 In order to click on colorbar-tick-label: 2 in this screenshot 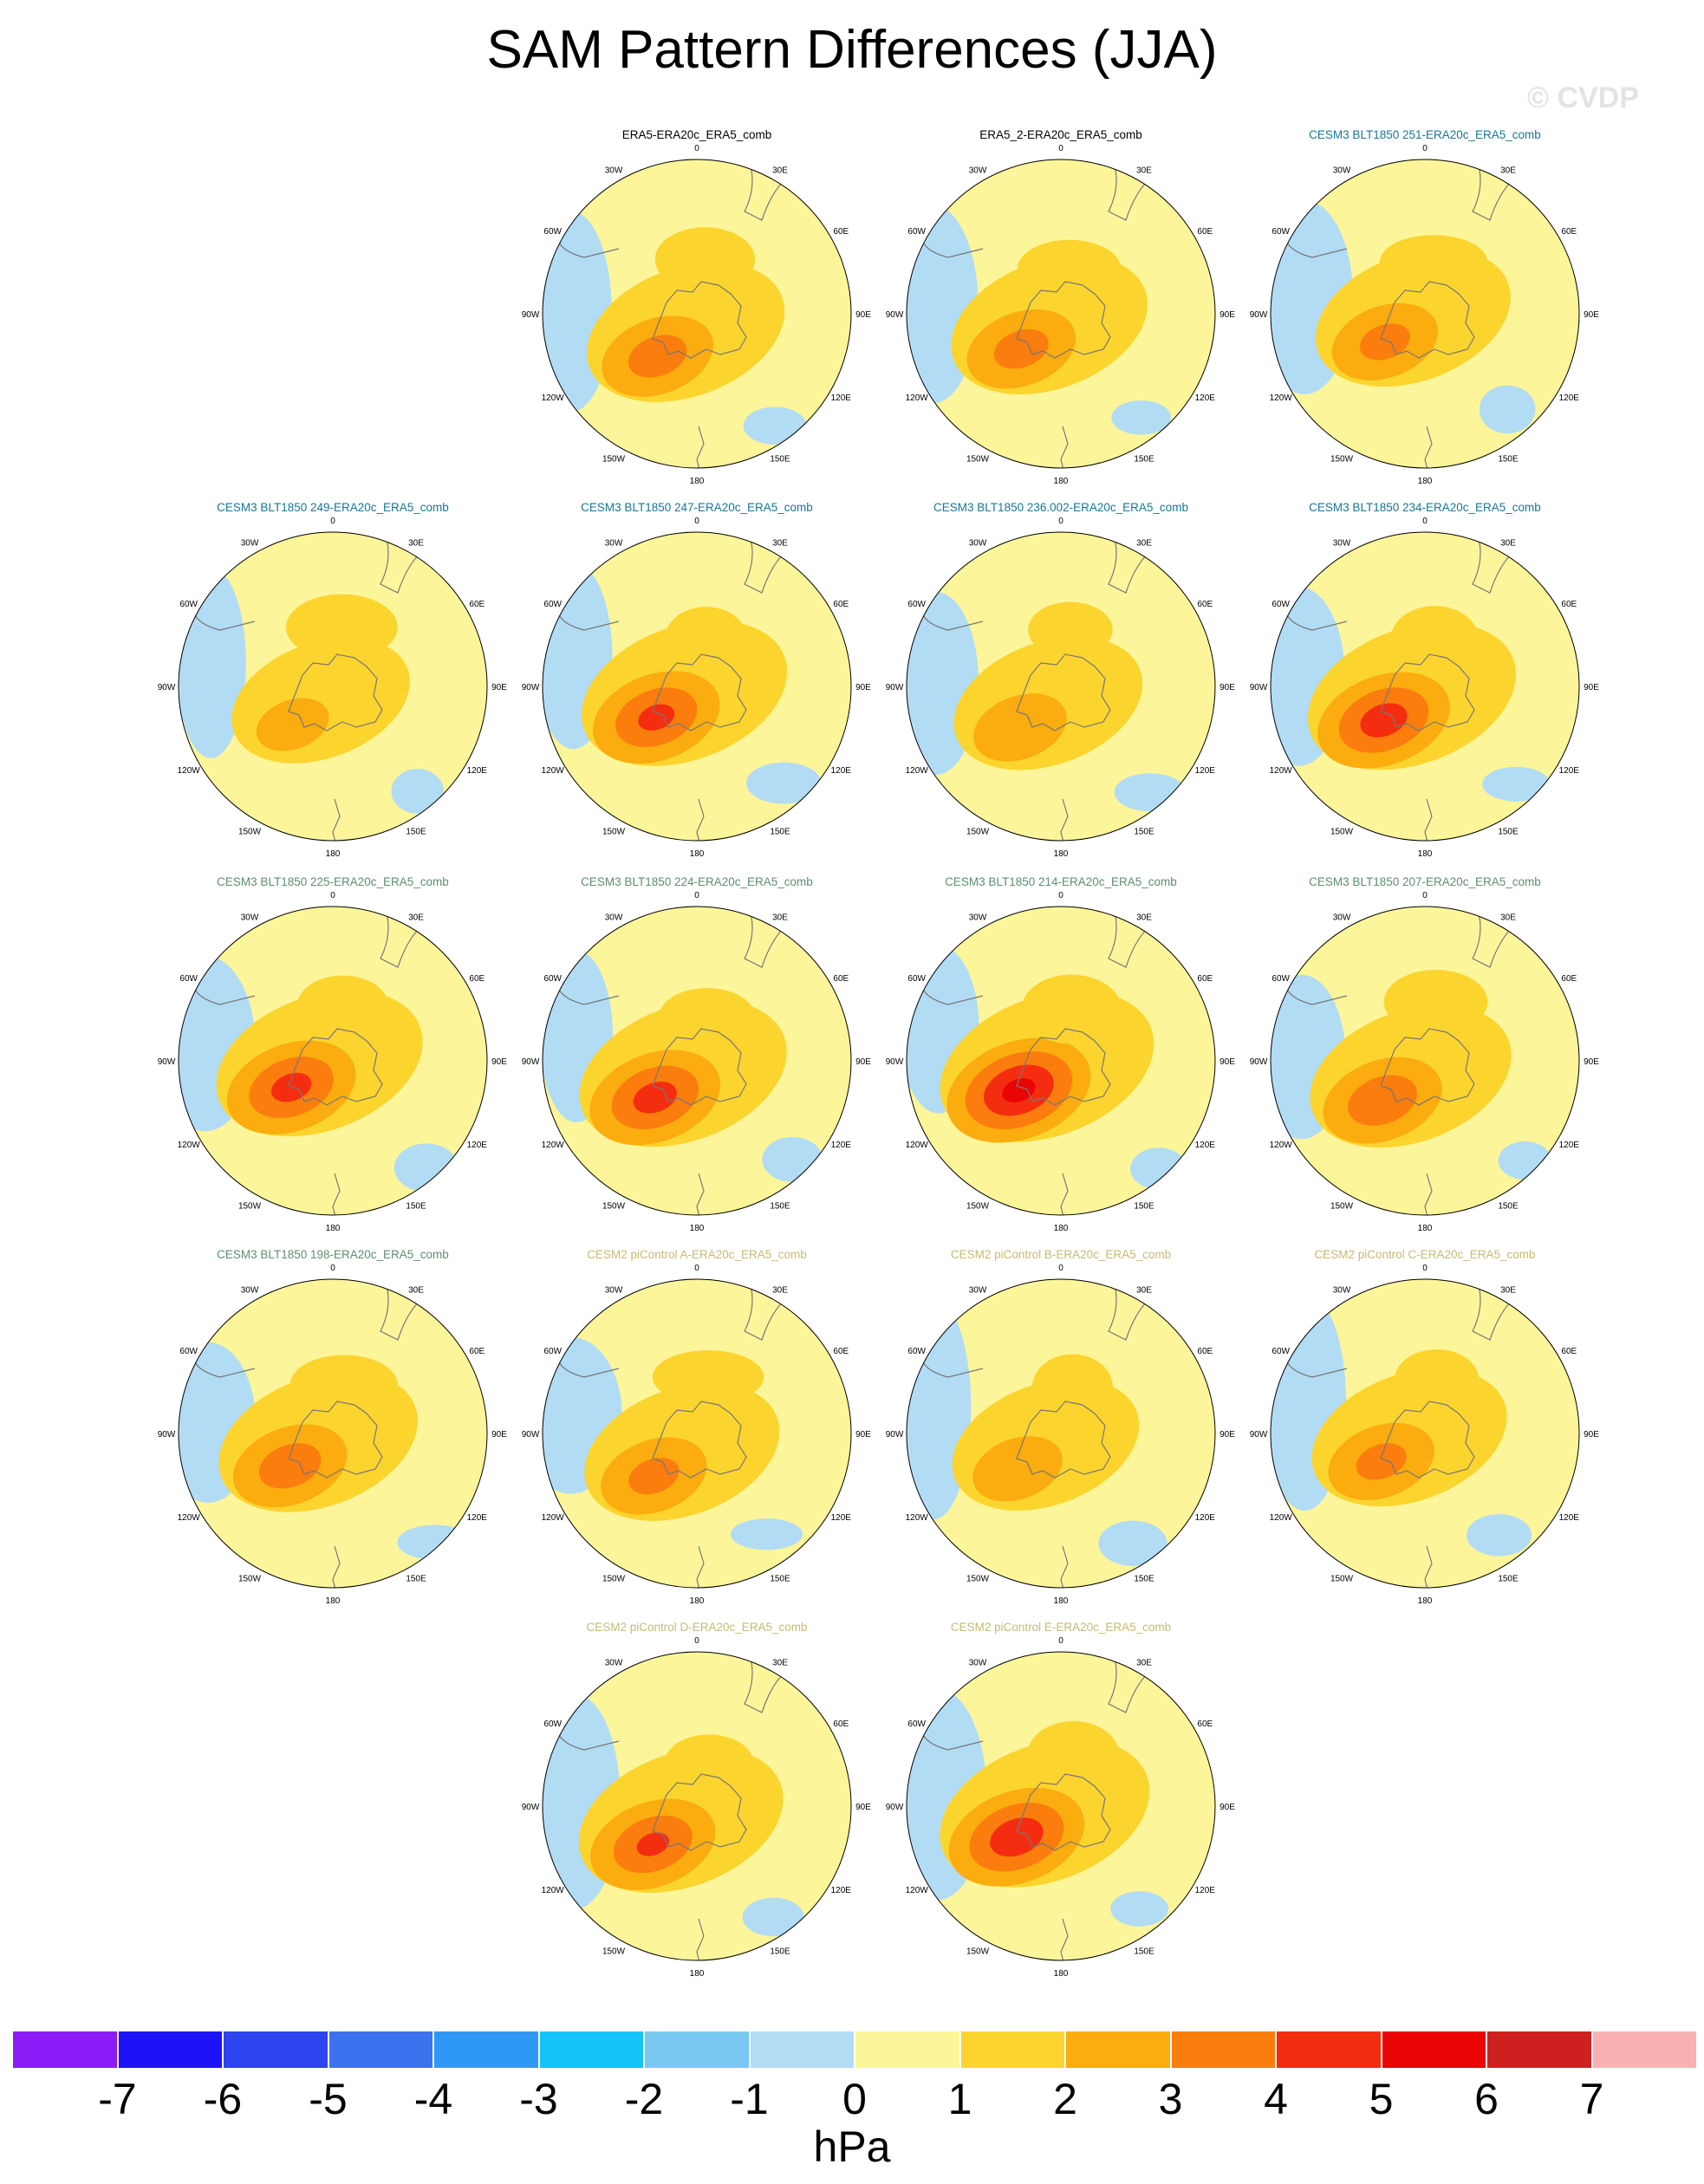, I will do `click(1065, 2099)`.